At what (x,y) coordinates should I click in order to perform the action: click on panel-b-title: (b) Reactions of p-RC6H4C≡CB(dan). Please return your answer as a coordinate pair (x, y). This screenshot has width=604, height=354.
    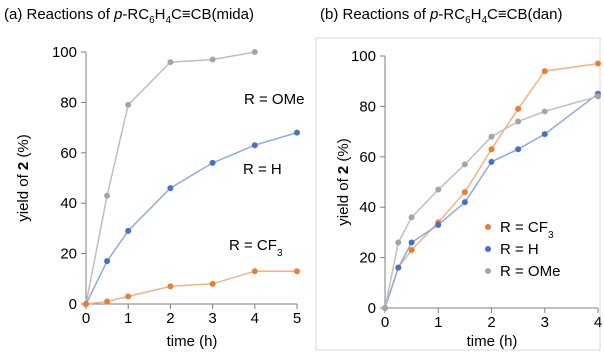
    Looking at the image, I should click on (441, 16).